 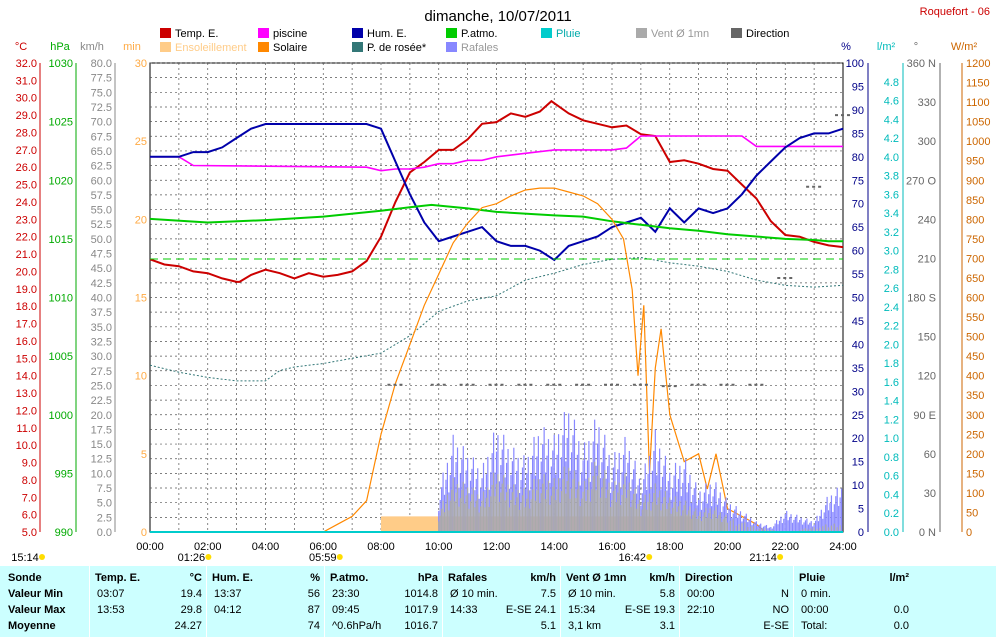 What do you see at coordinates (886, 47) in the screenshot?
I see `axis-unit-rain: l/m²` at bounding box center [886, 47].